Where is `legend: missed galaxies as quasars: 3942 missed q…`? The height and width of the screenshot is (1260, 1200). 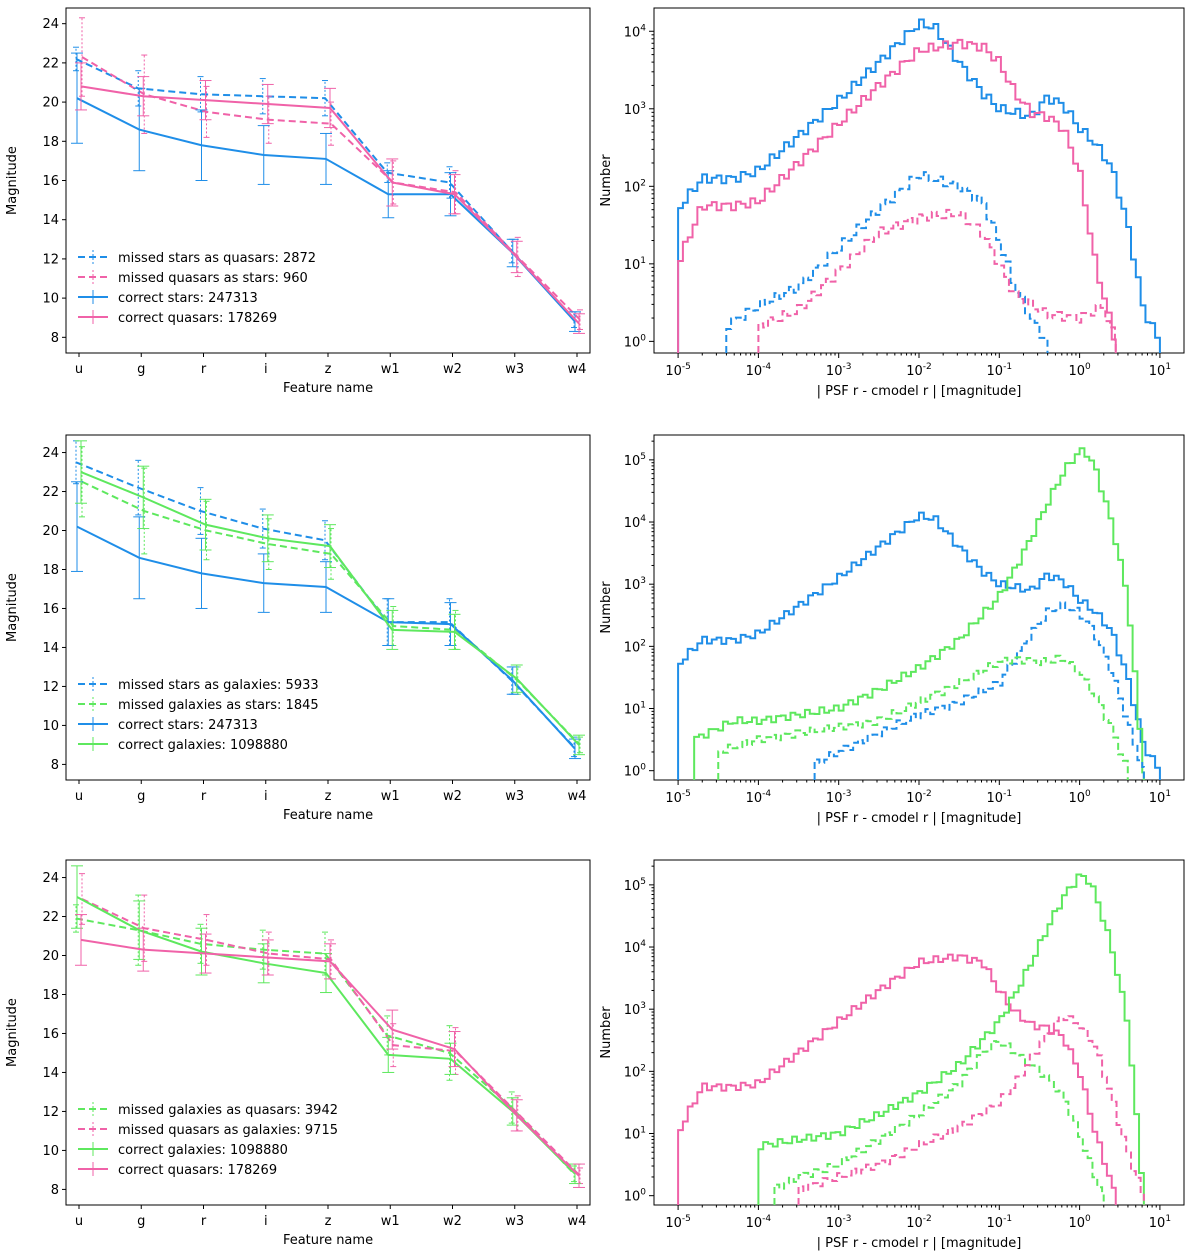 legend: missed galaxies as quasars: 3942 missed q… is located at coordinates (208, 1140).